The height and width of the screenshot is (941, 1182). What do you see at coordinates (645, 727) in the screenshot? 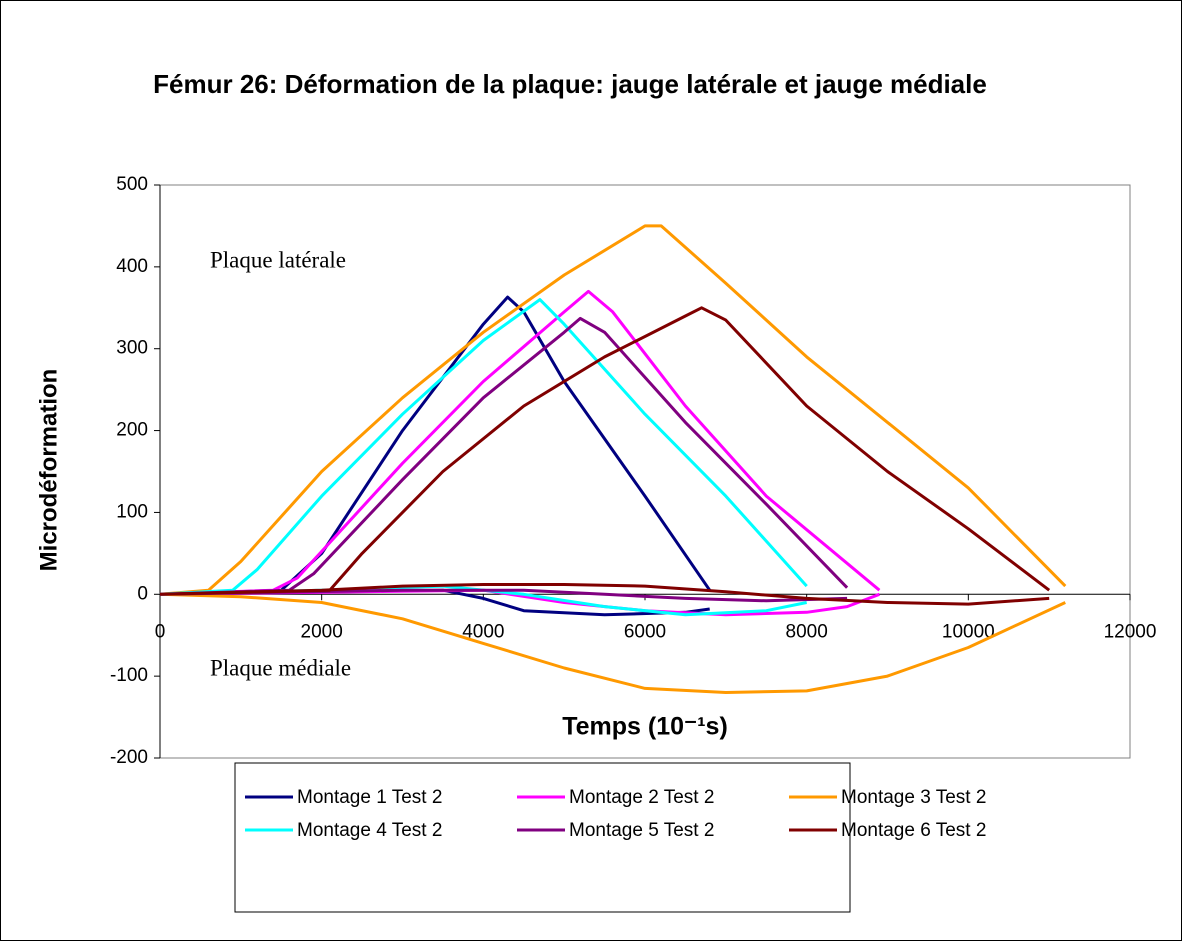
I see `x-axis-label: Temps (10⁻¹s)` at bounding box center [645, 727].